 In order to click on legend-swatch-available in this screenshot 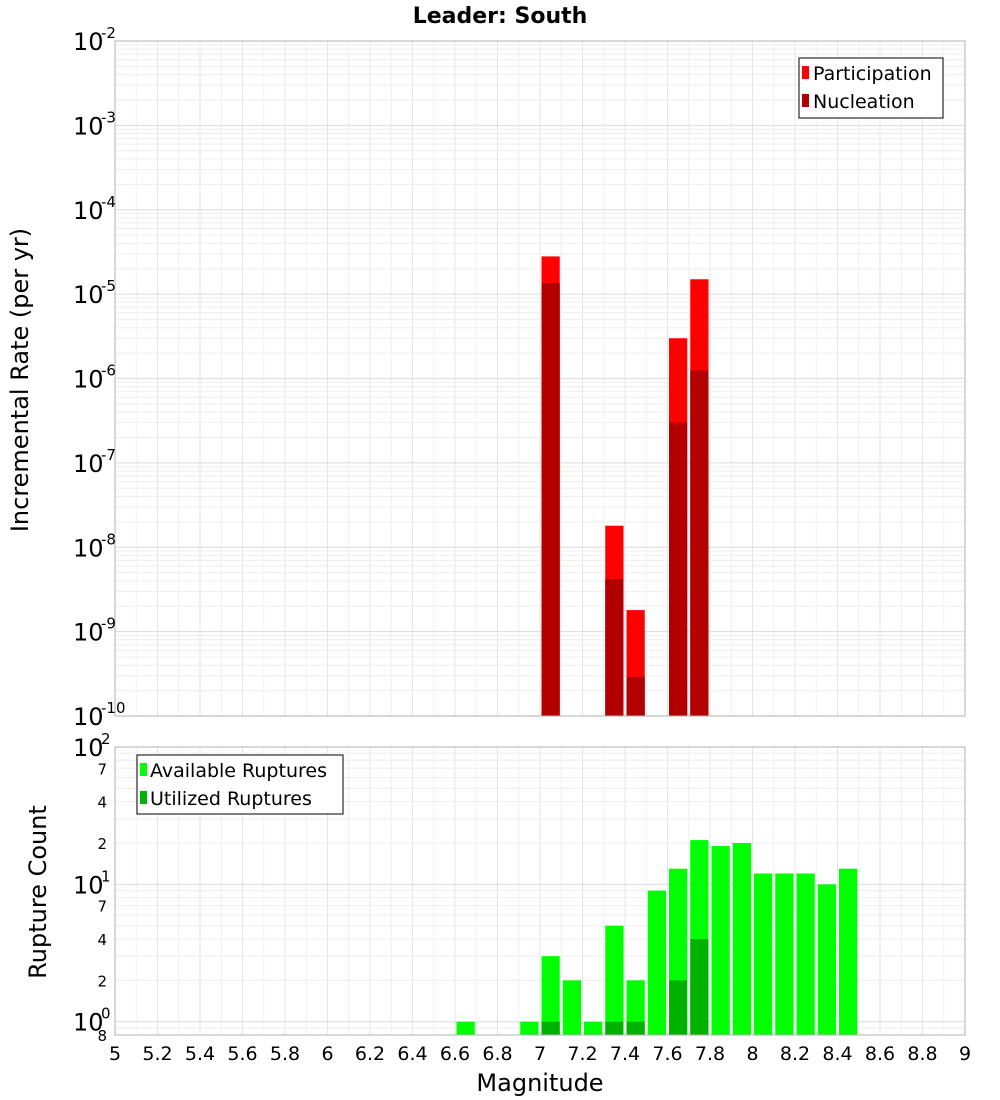, I will do `click(143, 769)`.